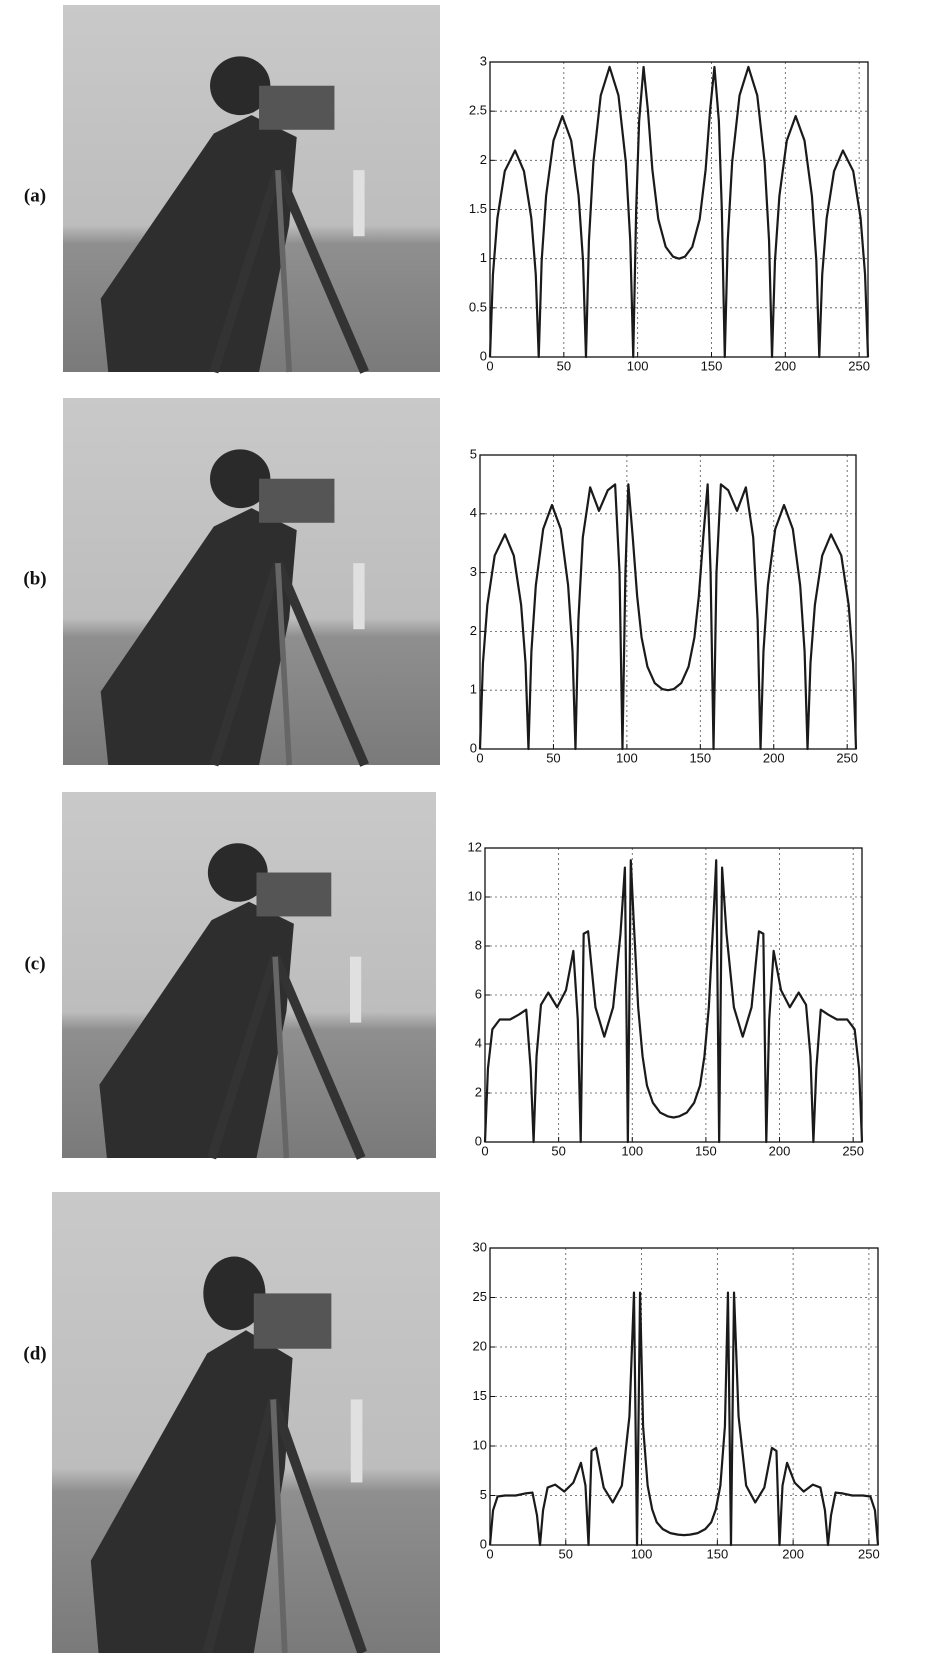 This screenshot has width=932, height=1653. What do you see at coordinates (478, 208) in the screenshot?
I see `y-tick-label: 1.5` at bounding box center [478, 208].